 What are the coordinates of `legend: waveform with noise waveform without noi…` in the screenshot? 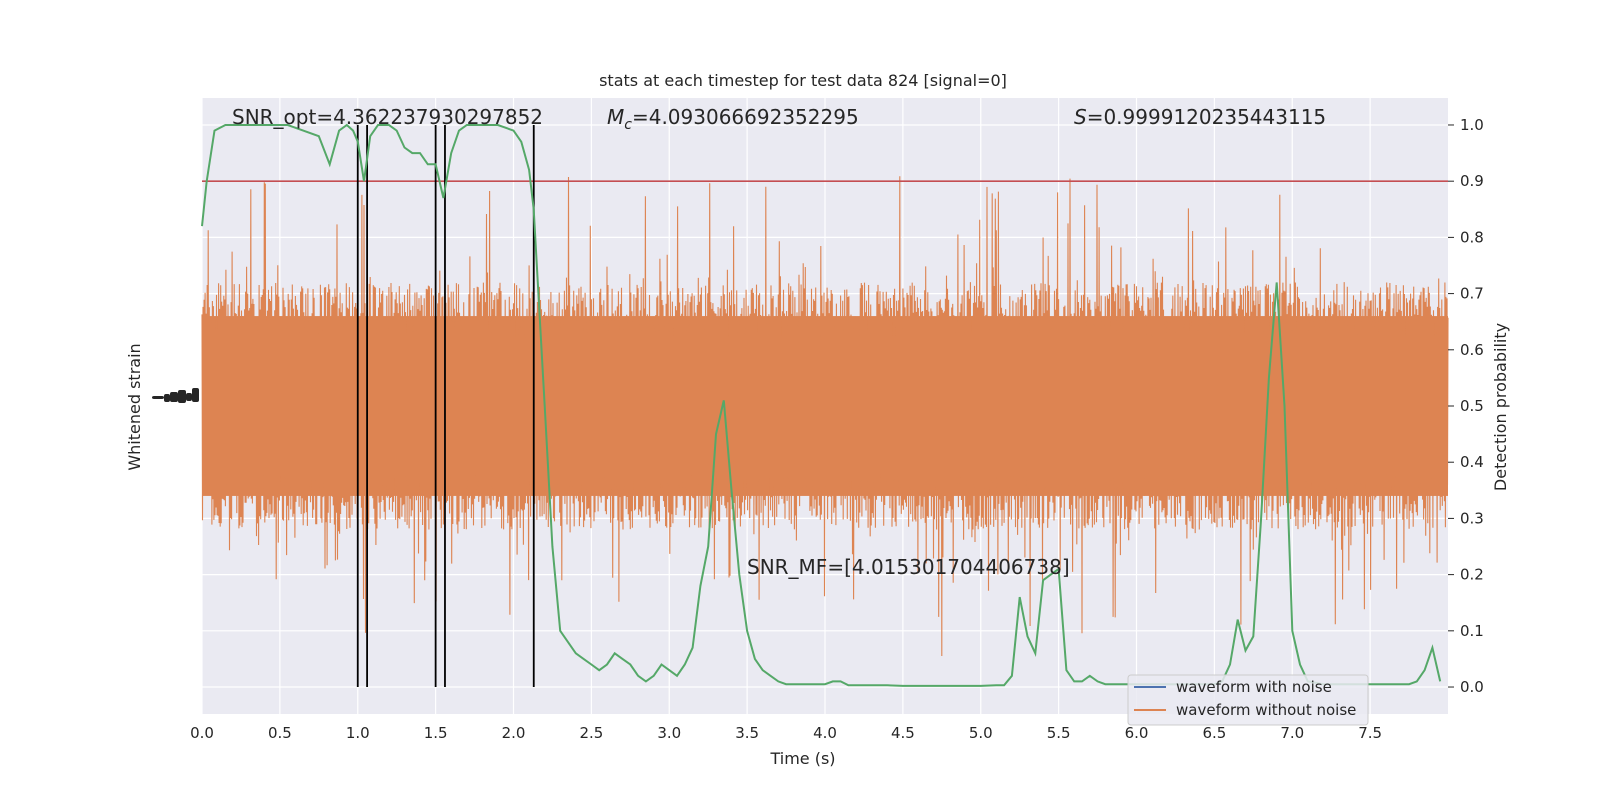 It's located at (1248, 700).